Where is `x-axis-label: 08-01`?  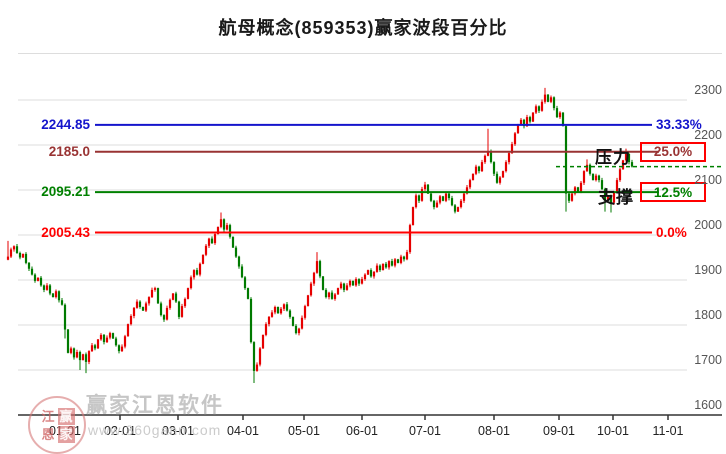 x-axis-label: 08-01 is located at coordinates (494, 431).